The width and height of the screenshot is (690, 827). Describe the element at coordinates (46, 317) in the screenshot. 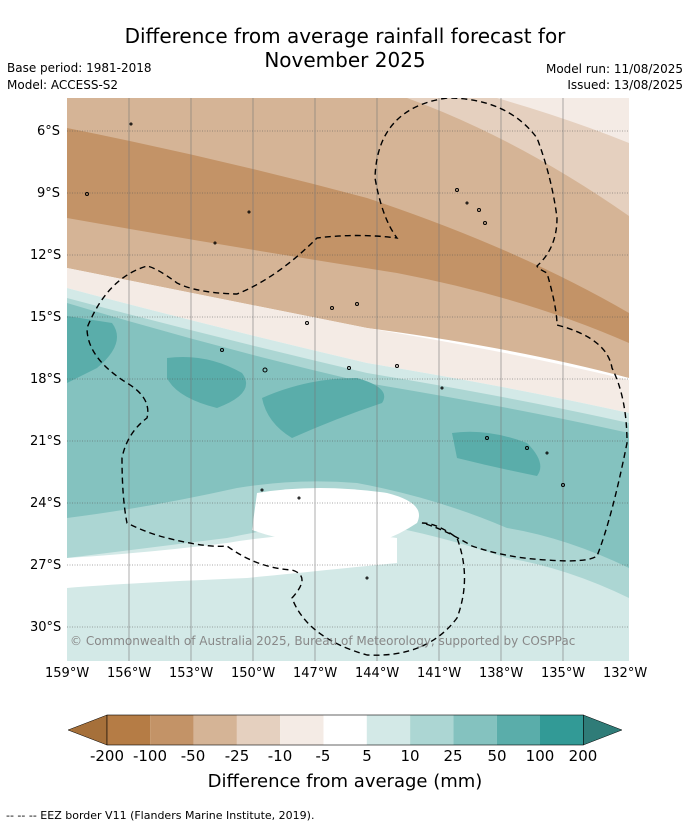

I see `lat-label-15S: 15°S` at that location.